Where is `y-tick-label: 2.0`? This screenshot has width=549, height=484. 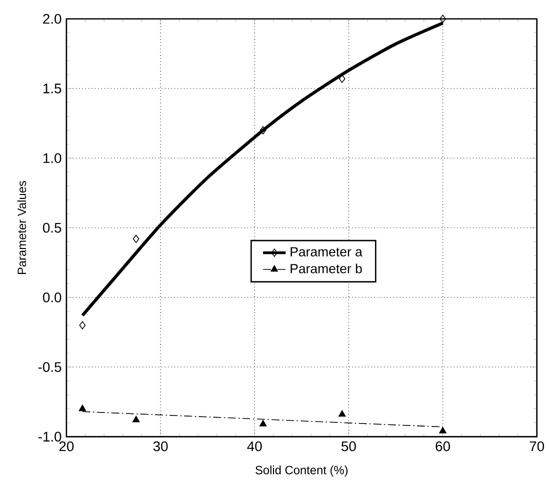
y-tick-label: 2.0 is located at coordinates (52, 19).